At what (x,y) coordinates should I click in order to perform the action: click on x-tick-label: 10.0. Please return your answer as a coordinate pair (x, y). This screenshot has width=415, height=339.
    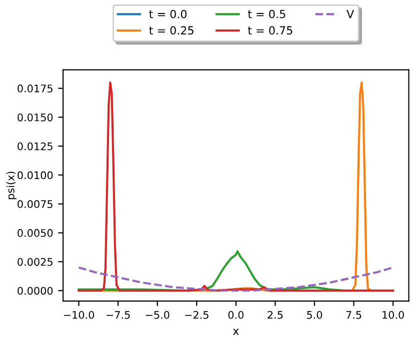
    Looking at the image, I should click on (393, 314).